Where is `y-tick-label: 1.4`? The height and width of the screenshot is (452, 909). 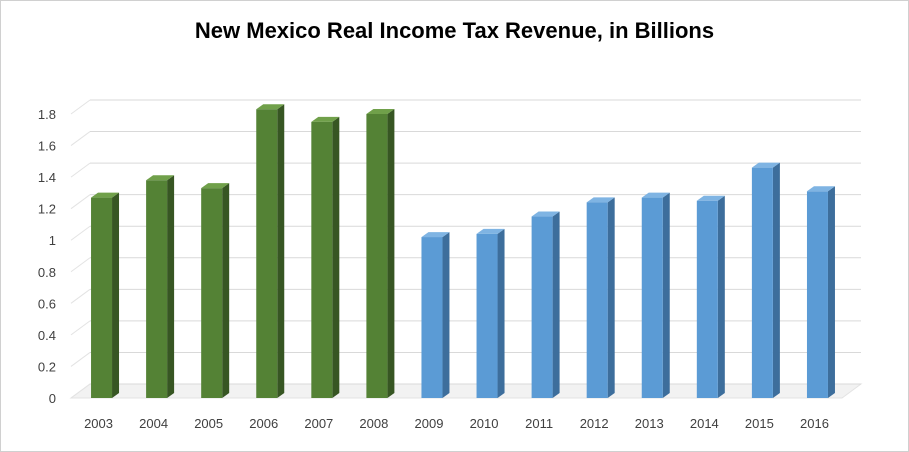 y-tick-label: 1.4 is located at coordinates (47, 177).